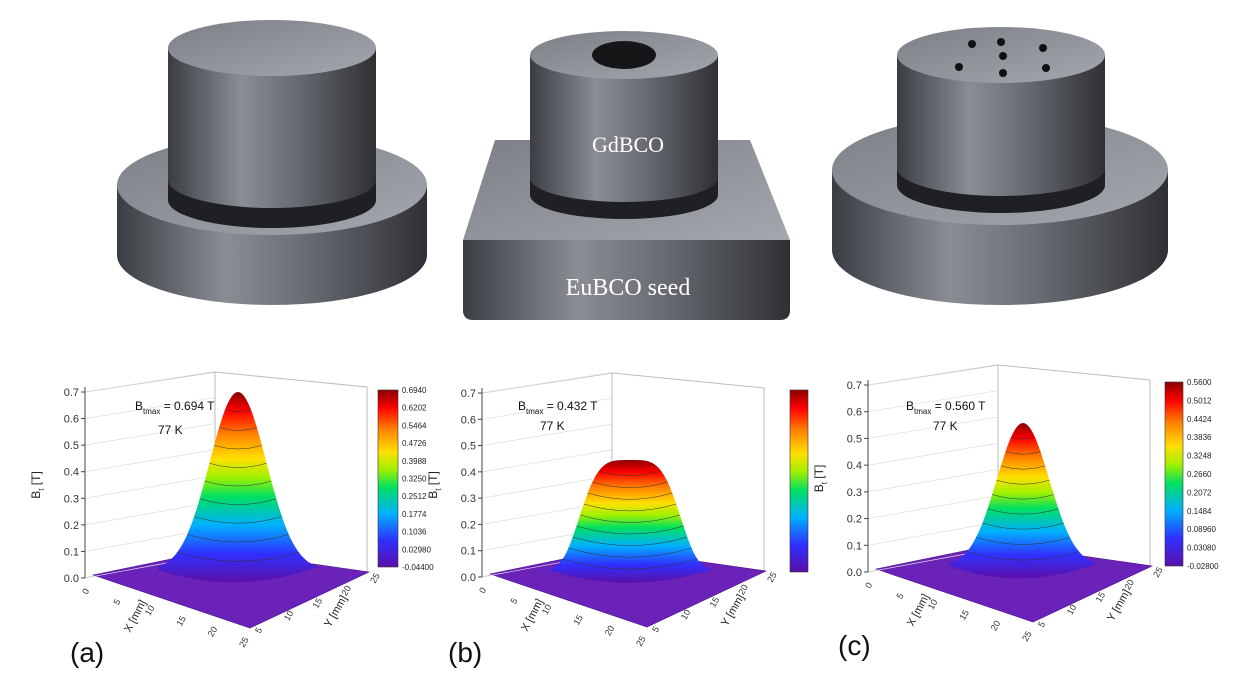 The width and height of the screenshot is (1235, 693). What do you see at coordinates (416, 549) in the screenshot?
I see `colorbar-label: 0.02980` at bounding box center [416, 549].